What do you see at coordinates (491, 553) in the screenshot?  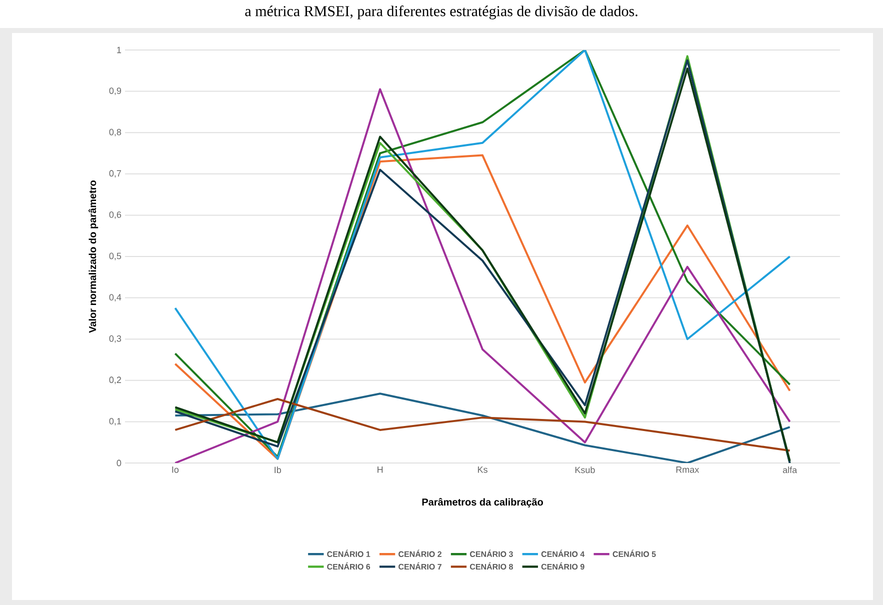 I see `legend-label: CENÁRIO 3` at bounding box center [491, 553].